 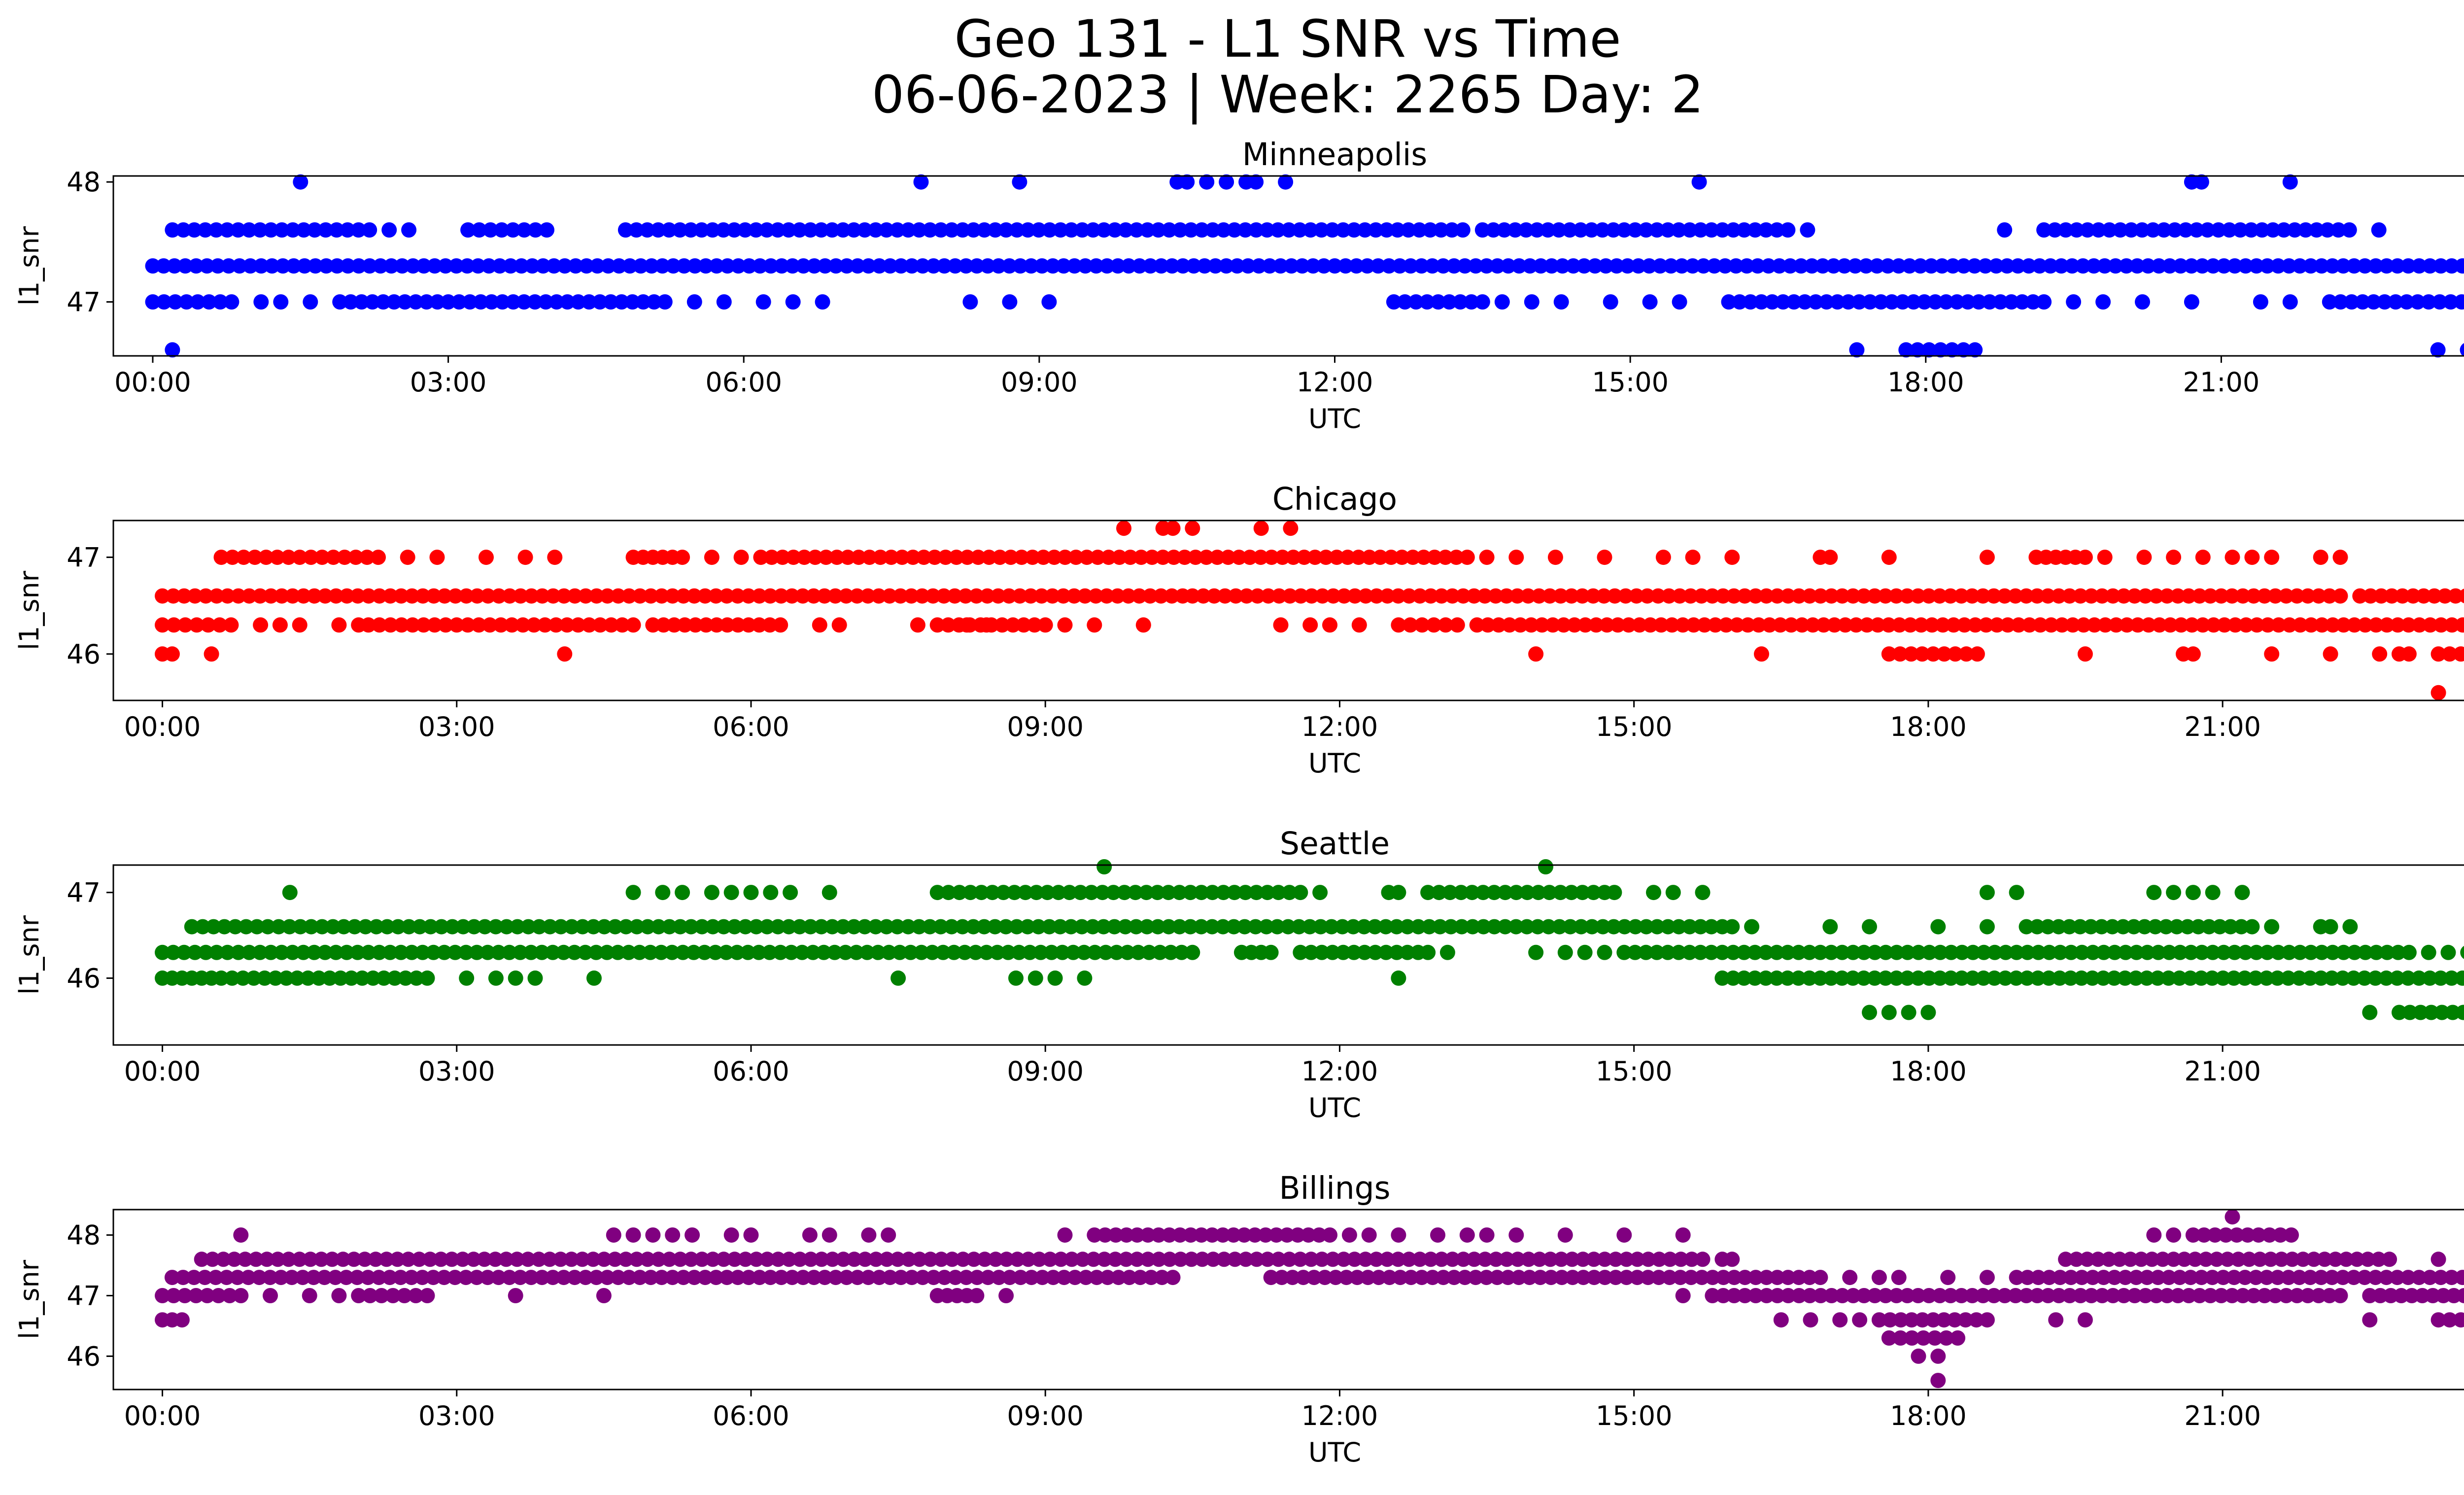 I want to click on chicago-y-tick-label: 46, so click(x=84, y=654).